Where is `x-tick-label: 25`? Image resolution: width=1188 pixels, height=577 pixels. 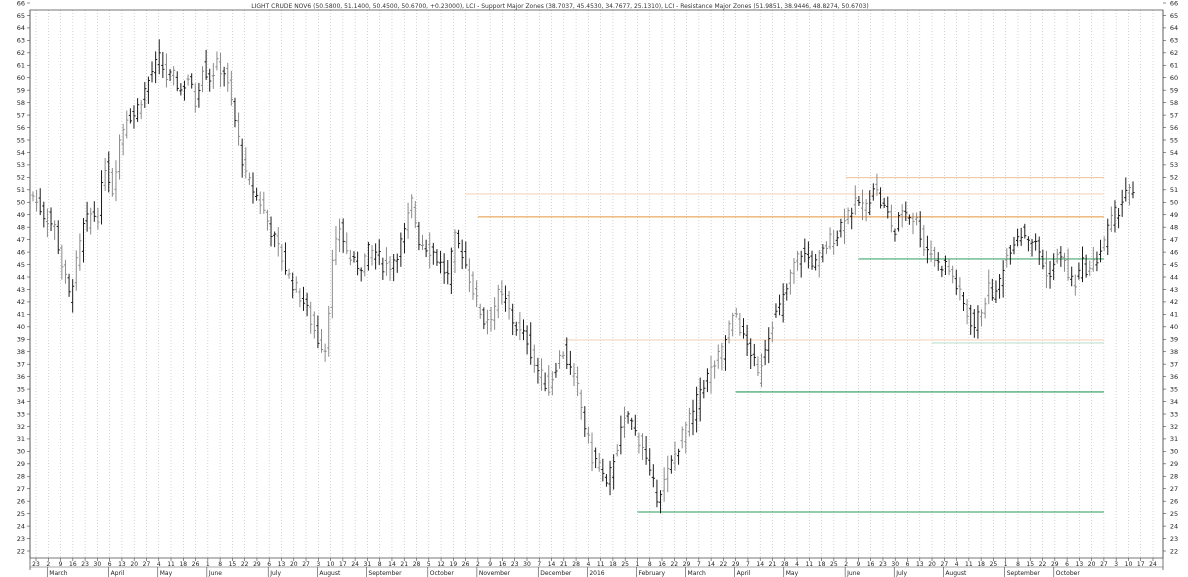
x-tick-label: 25 is located at coordinates (625, 564).